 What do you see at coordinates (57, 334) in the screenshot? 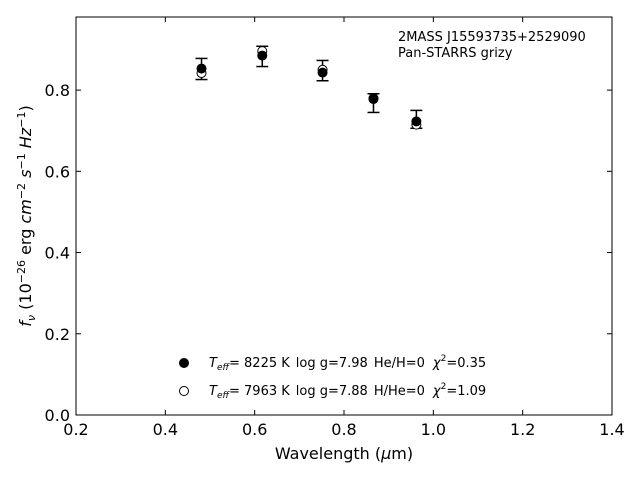
I see `y-tick-label: 0.2` at bounding box center [57, 334].